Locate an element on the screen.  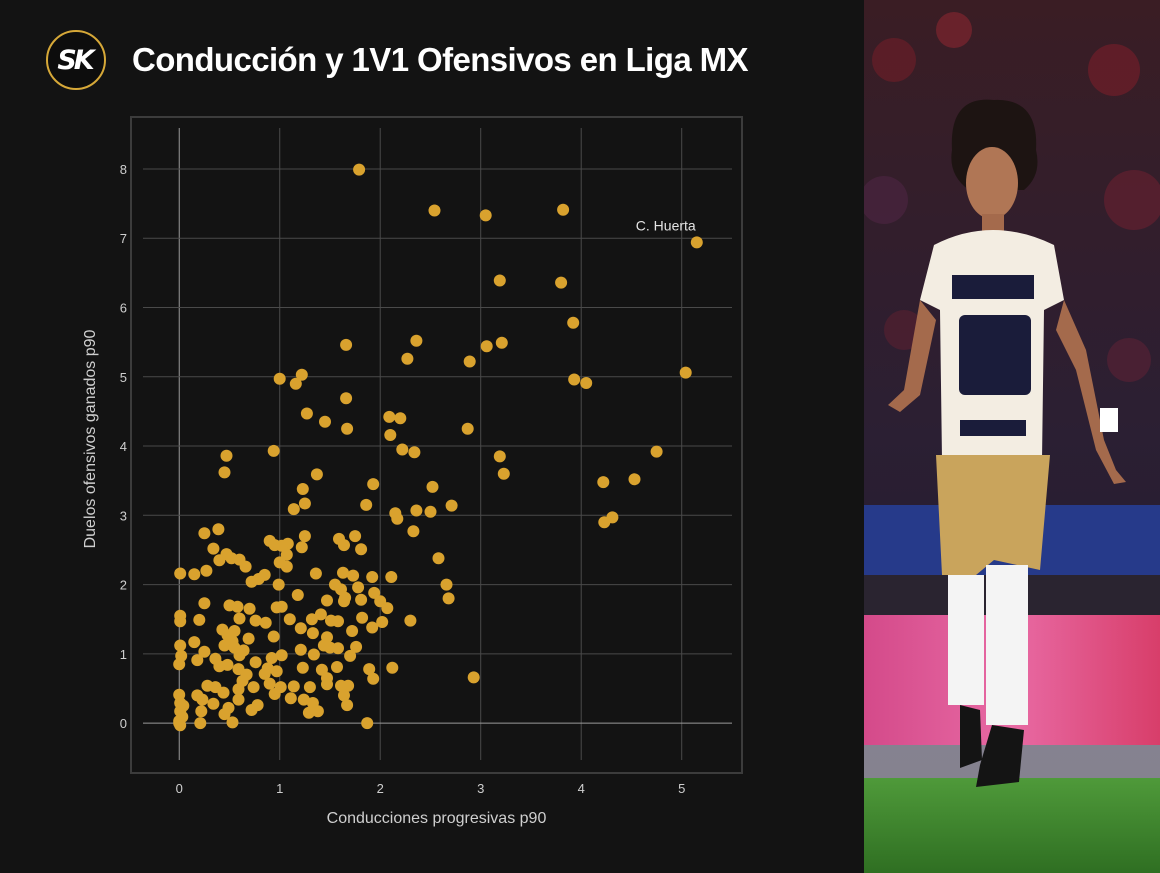
sk-logo: SK is located at coordinates (76, 60).